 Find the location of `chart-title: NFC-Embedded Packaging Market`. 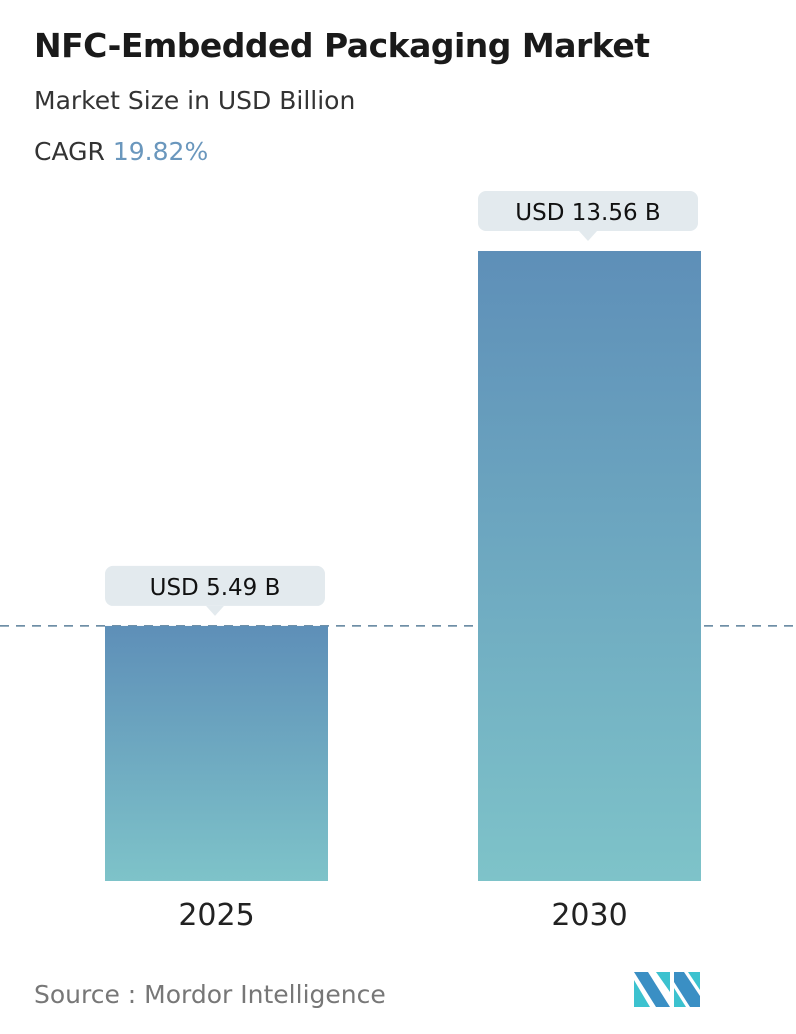

chart-title: NFC-Embedded Packaging Market is located at coordinates (342, 45).